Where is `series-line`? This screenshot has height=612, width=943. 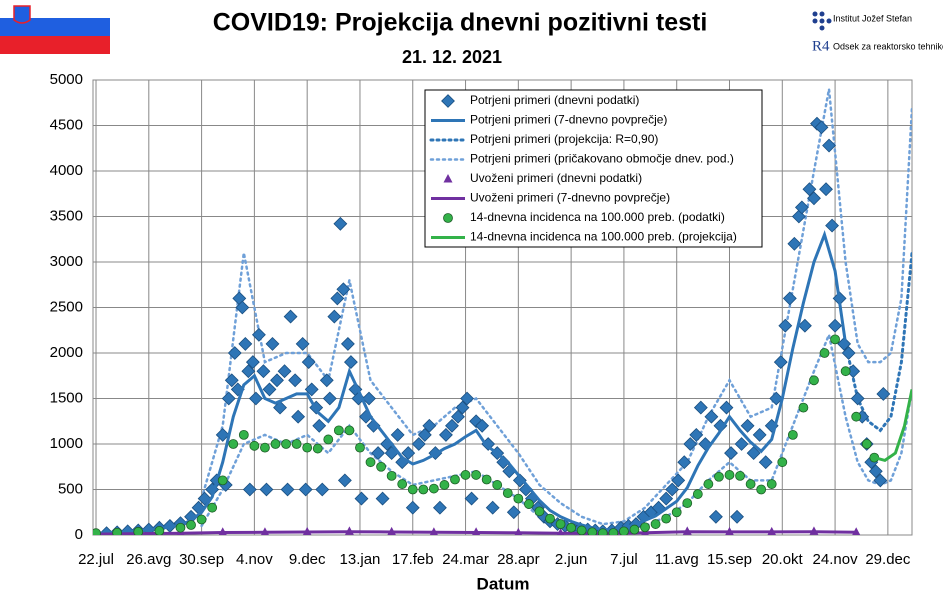 series-line is located at coordinates (892, 426).